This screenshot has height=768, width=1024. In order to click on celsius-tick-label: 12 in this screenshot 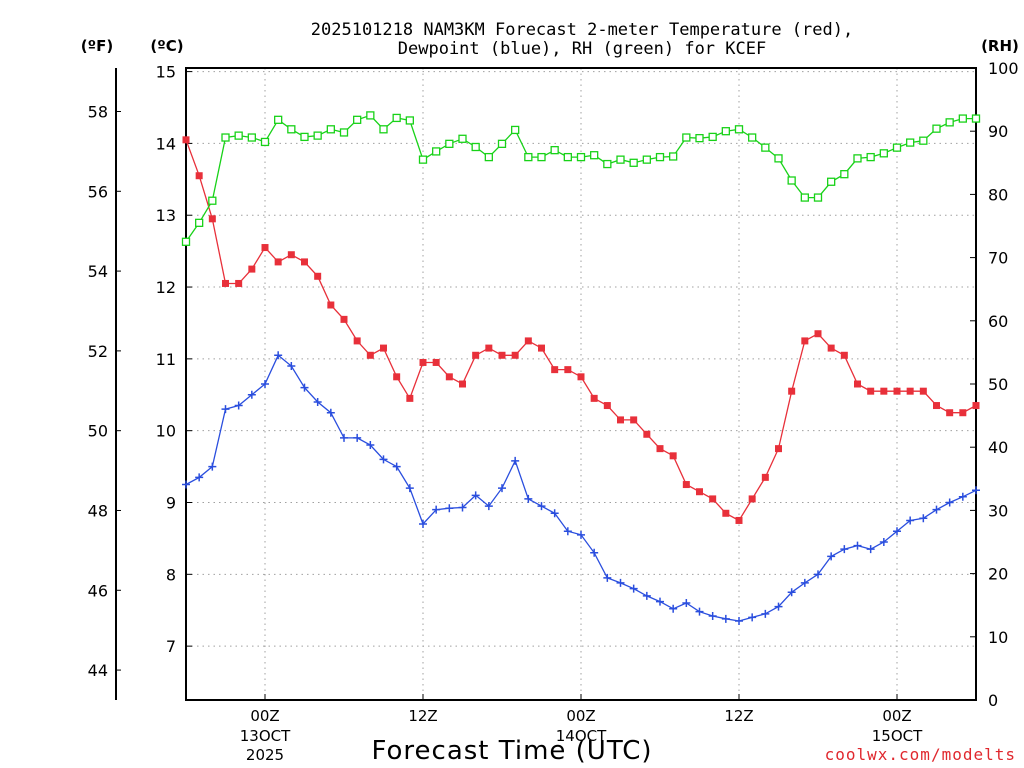, I will do `click(166, 287)`.